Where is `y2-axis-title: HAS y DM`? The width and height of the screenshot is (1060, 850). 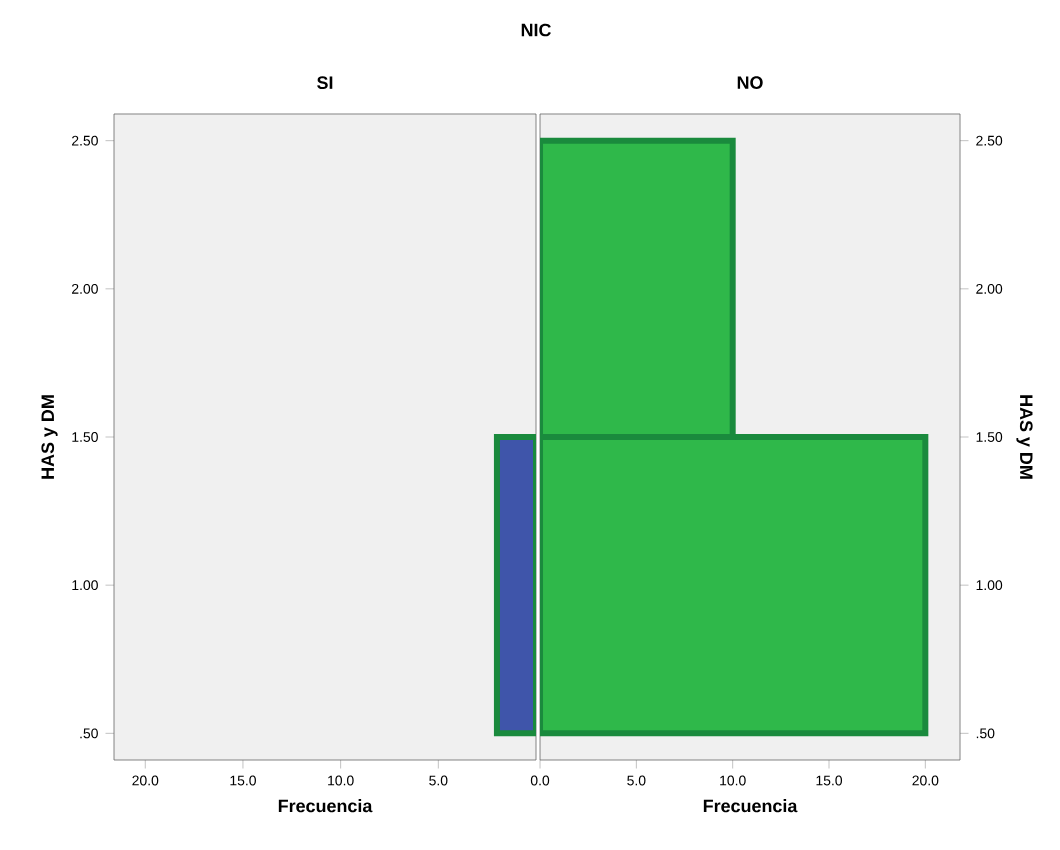
y2-axis-title: HAS y DM is located at coordinates (1024, 437).